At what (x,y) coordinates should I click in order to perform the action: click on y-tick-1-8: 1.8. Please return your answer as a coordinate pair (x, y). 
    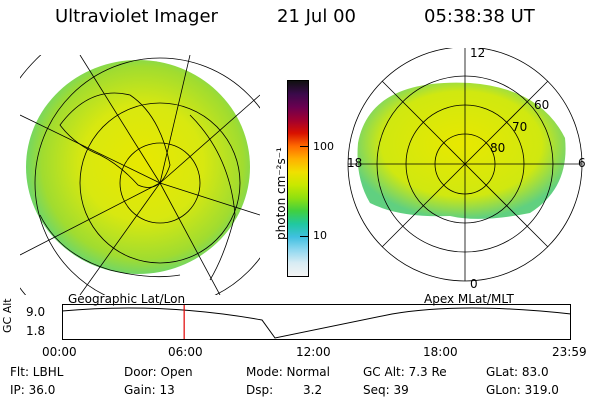
    Looking at the image, I should click on (36, 331).